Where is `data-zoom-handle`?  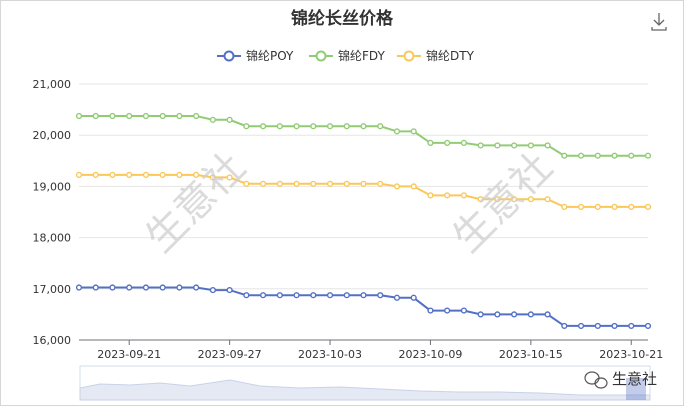
data-zoom-handle is located at coordinates (636, 389).